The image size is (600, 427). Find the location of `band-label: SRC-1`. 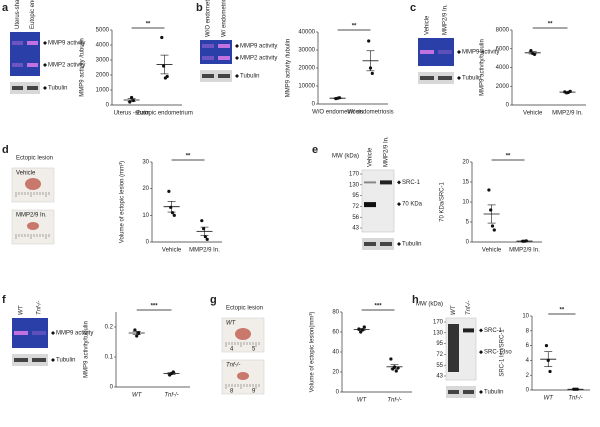

band-label: SRC-1 is located at coordinates (493, 331).